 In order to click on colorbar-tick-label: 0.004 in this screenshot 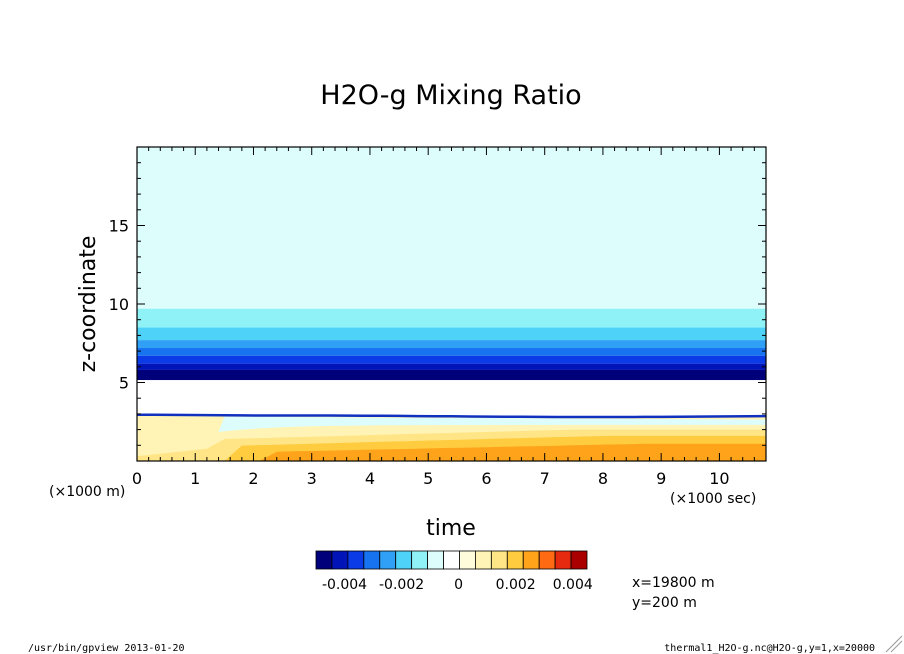, I will do `click(573, 585)`.